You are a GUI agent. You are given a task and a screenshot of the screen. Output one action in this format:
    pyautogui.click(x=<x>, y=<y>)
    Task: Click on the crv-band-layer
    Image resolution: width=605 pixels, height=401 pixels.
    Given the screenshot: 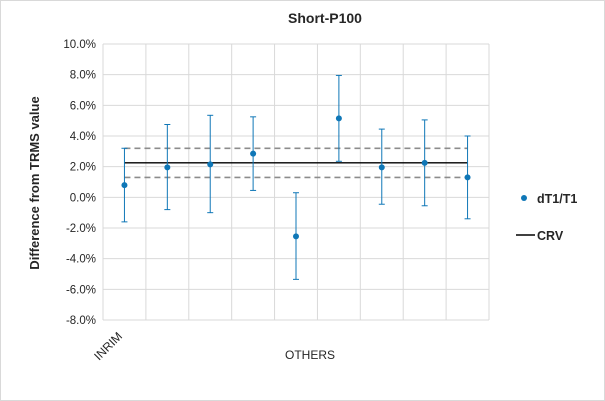 What is the action you would take?
    pyautogui.click(x=296, y=163)
    